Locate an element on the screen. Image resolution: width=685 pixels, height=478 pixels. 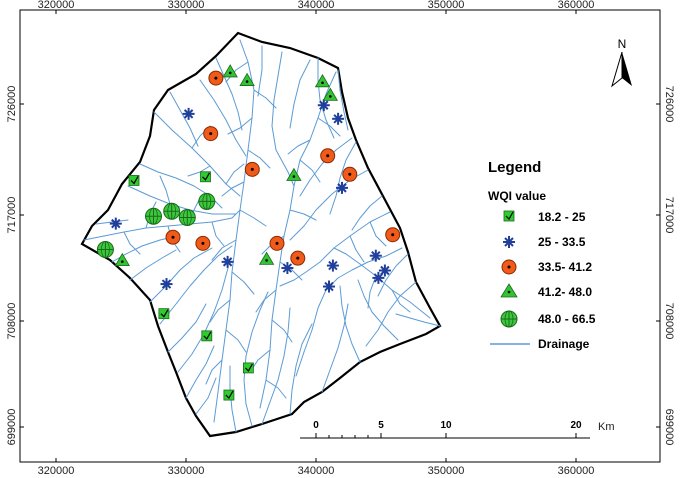
y-tick-right-2: 717000 is located at coordinates (669, 215).